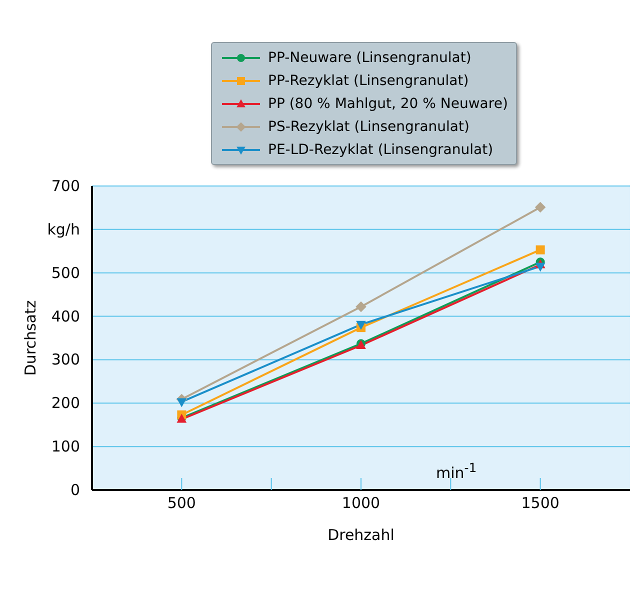  What do you see at coordinates (368, 80) in the screenshot?
I see `legend-label: PP-Rezyklat (Linsengranulat)` at bounding box center [368, 80].